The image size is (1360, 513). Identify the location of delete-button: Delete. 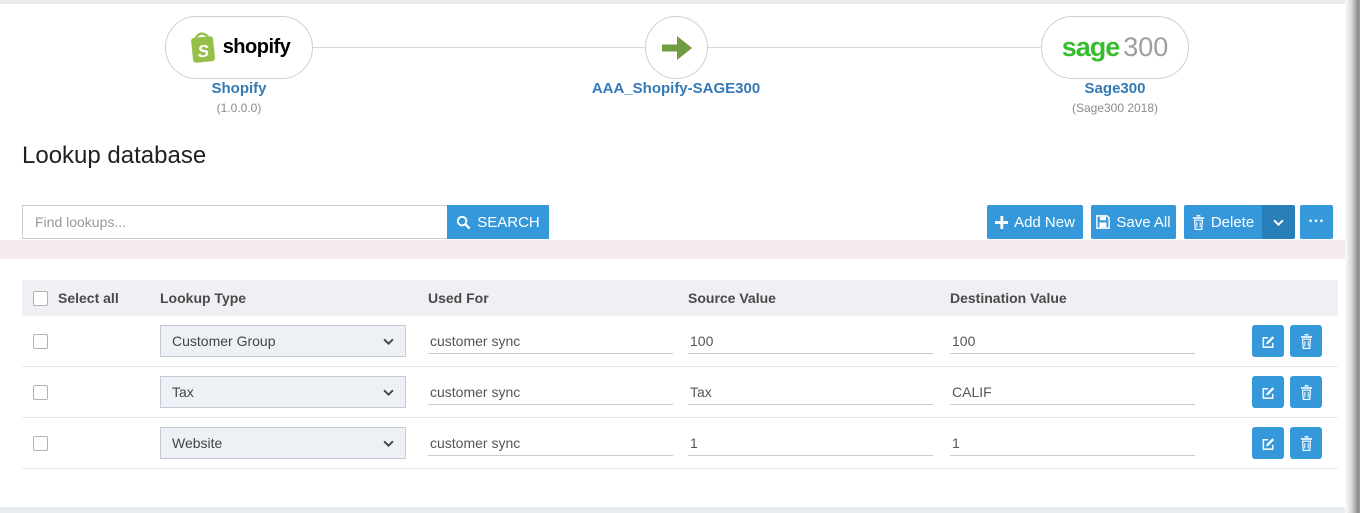
(1223, 222).